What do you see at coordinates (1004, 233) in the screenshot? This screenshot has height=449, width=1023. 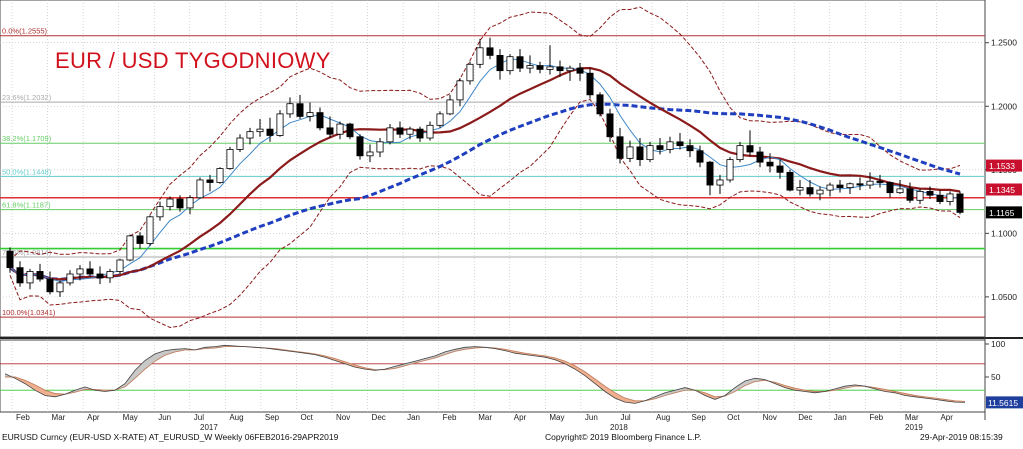 I see `y-tick-label: 1.1000` at bounding box center [1004, 233].